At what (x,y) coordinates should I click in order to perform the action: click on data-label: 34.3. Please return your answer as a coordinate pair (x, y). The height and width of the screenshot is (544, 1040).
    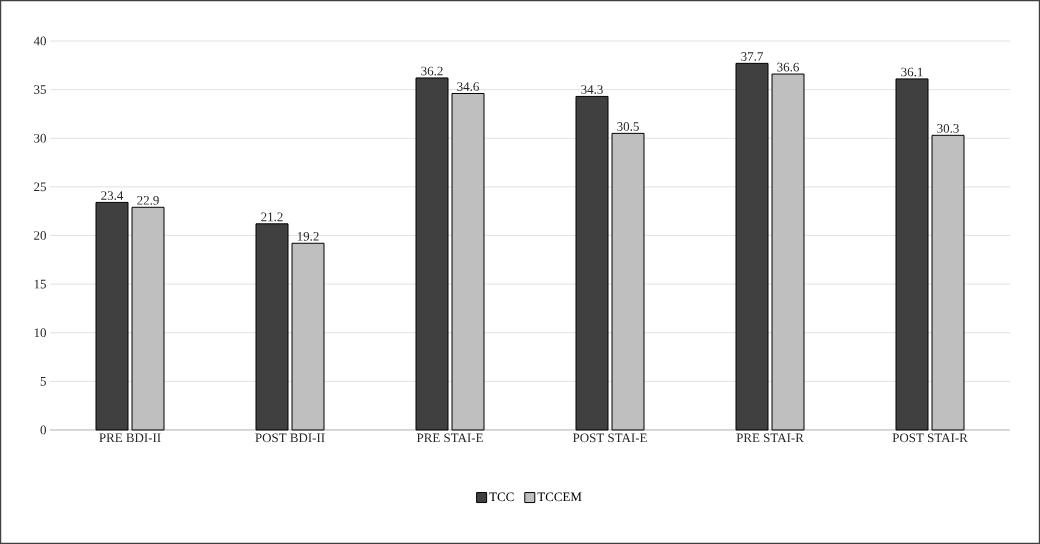
    Looking at the image, I should click on (592, 89).